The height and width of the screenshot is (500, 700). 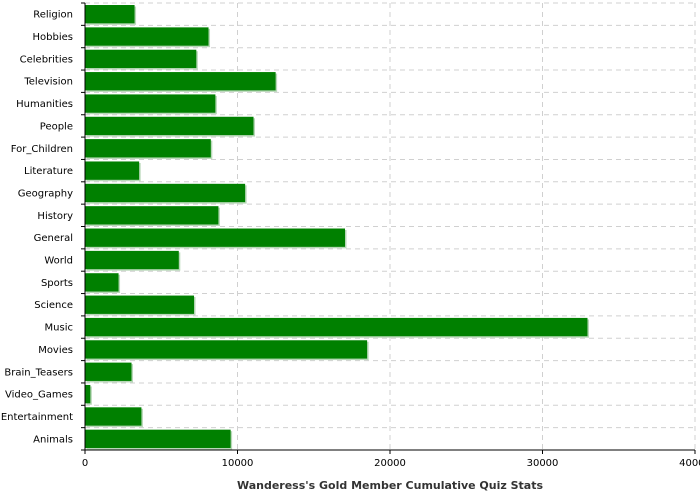 I want to click on x-tick-label: 40000, so click(x=689, y=463).